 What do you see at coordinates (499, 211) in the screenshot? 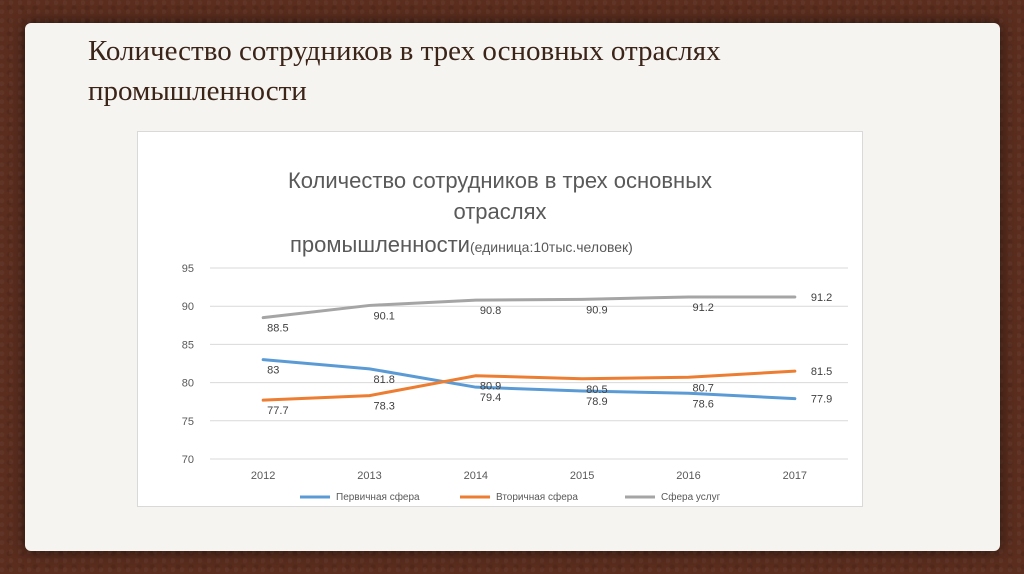
I see `chart-title-line2: отраслях` at bounding box center [499, 211].